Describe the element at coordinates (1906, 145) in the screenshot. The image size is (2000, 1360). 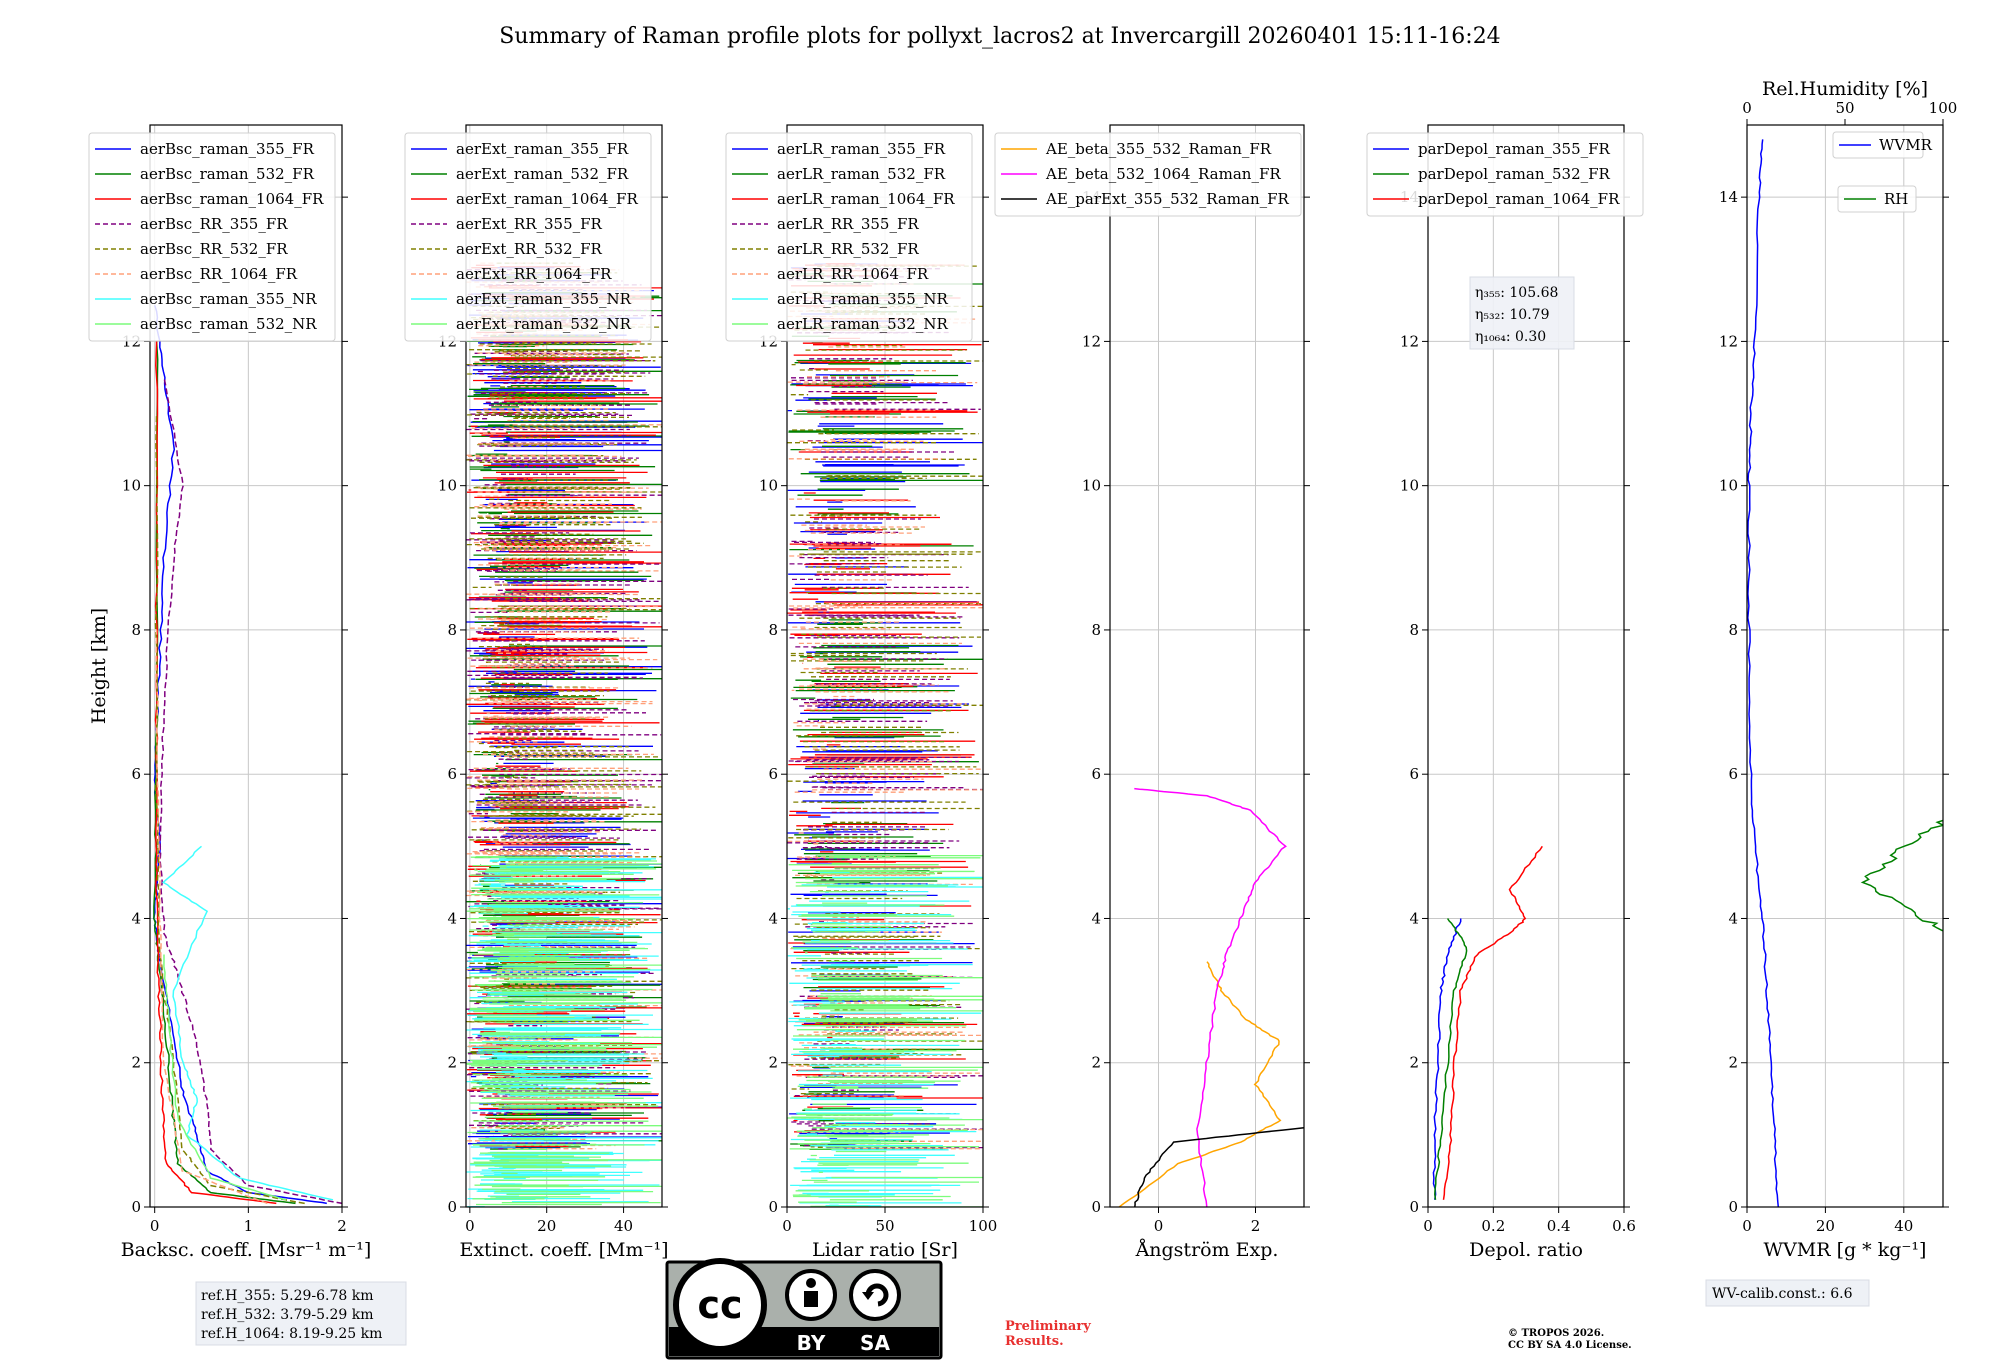
I see `legend-label: WVMR` at that location.